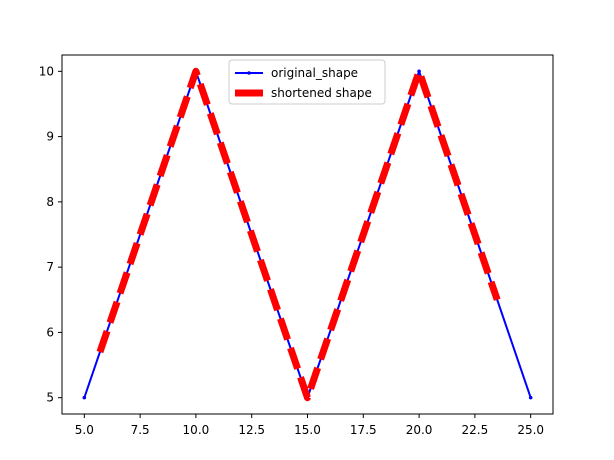  Describe the element at coordinates (321, 93) in the screenshot. I see `legend-label-2: shortened shape` at that location.